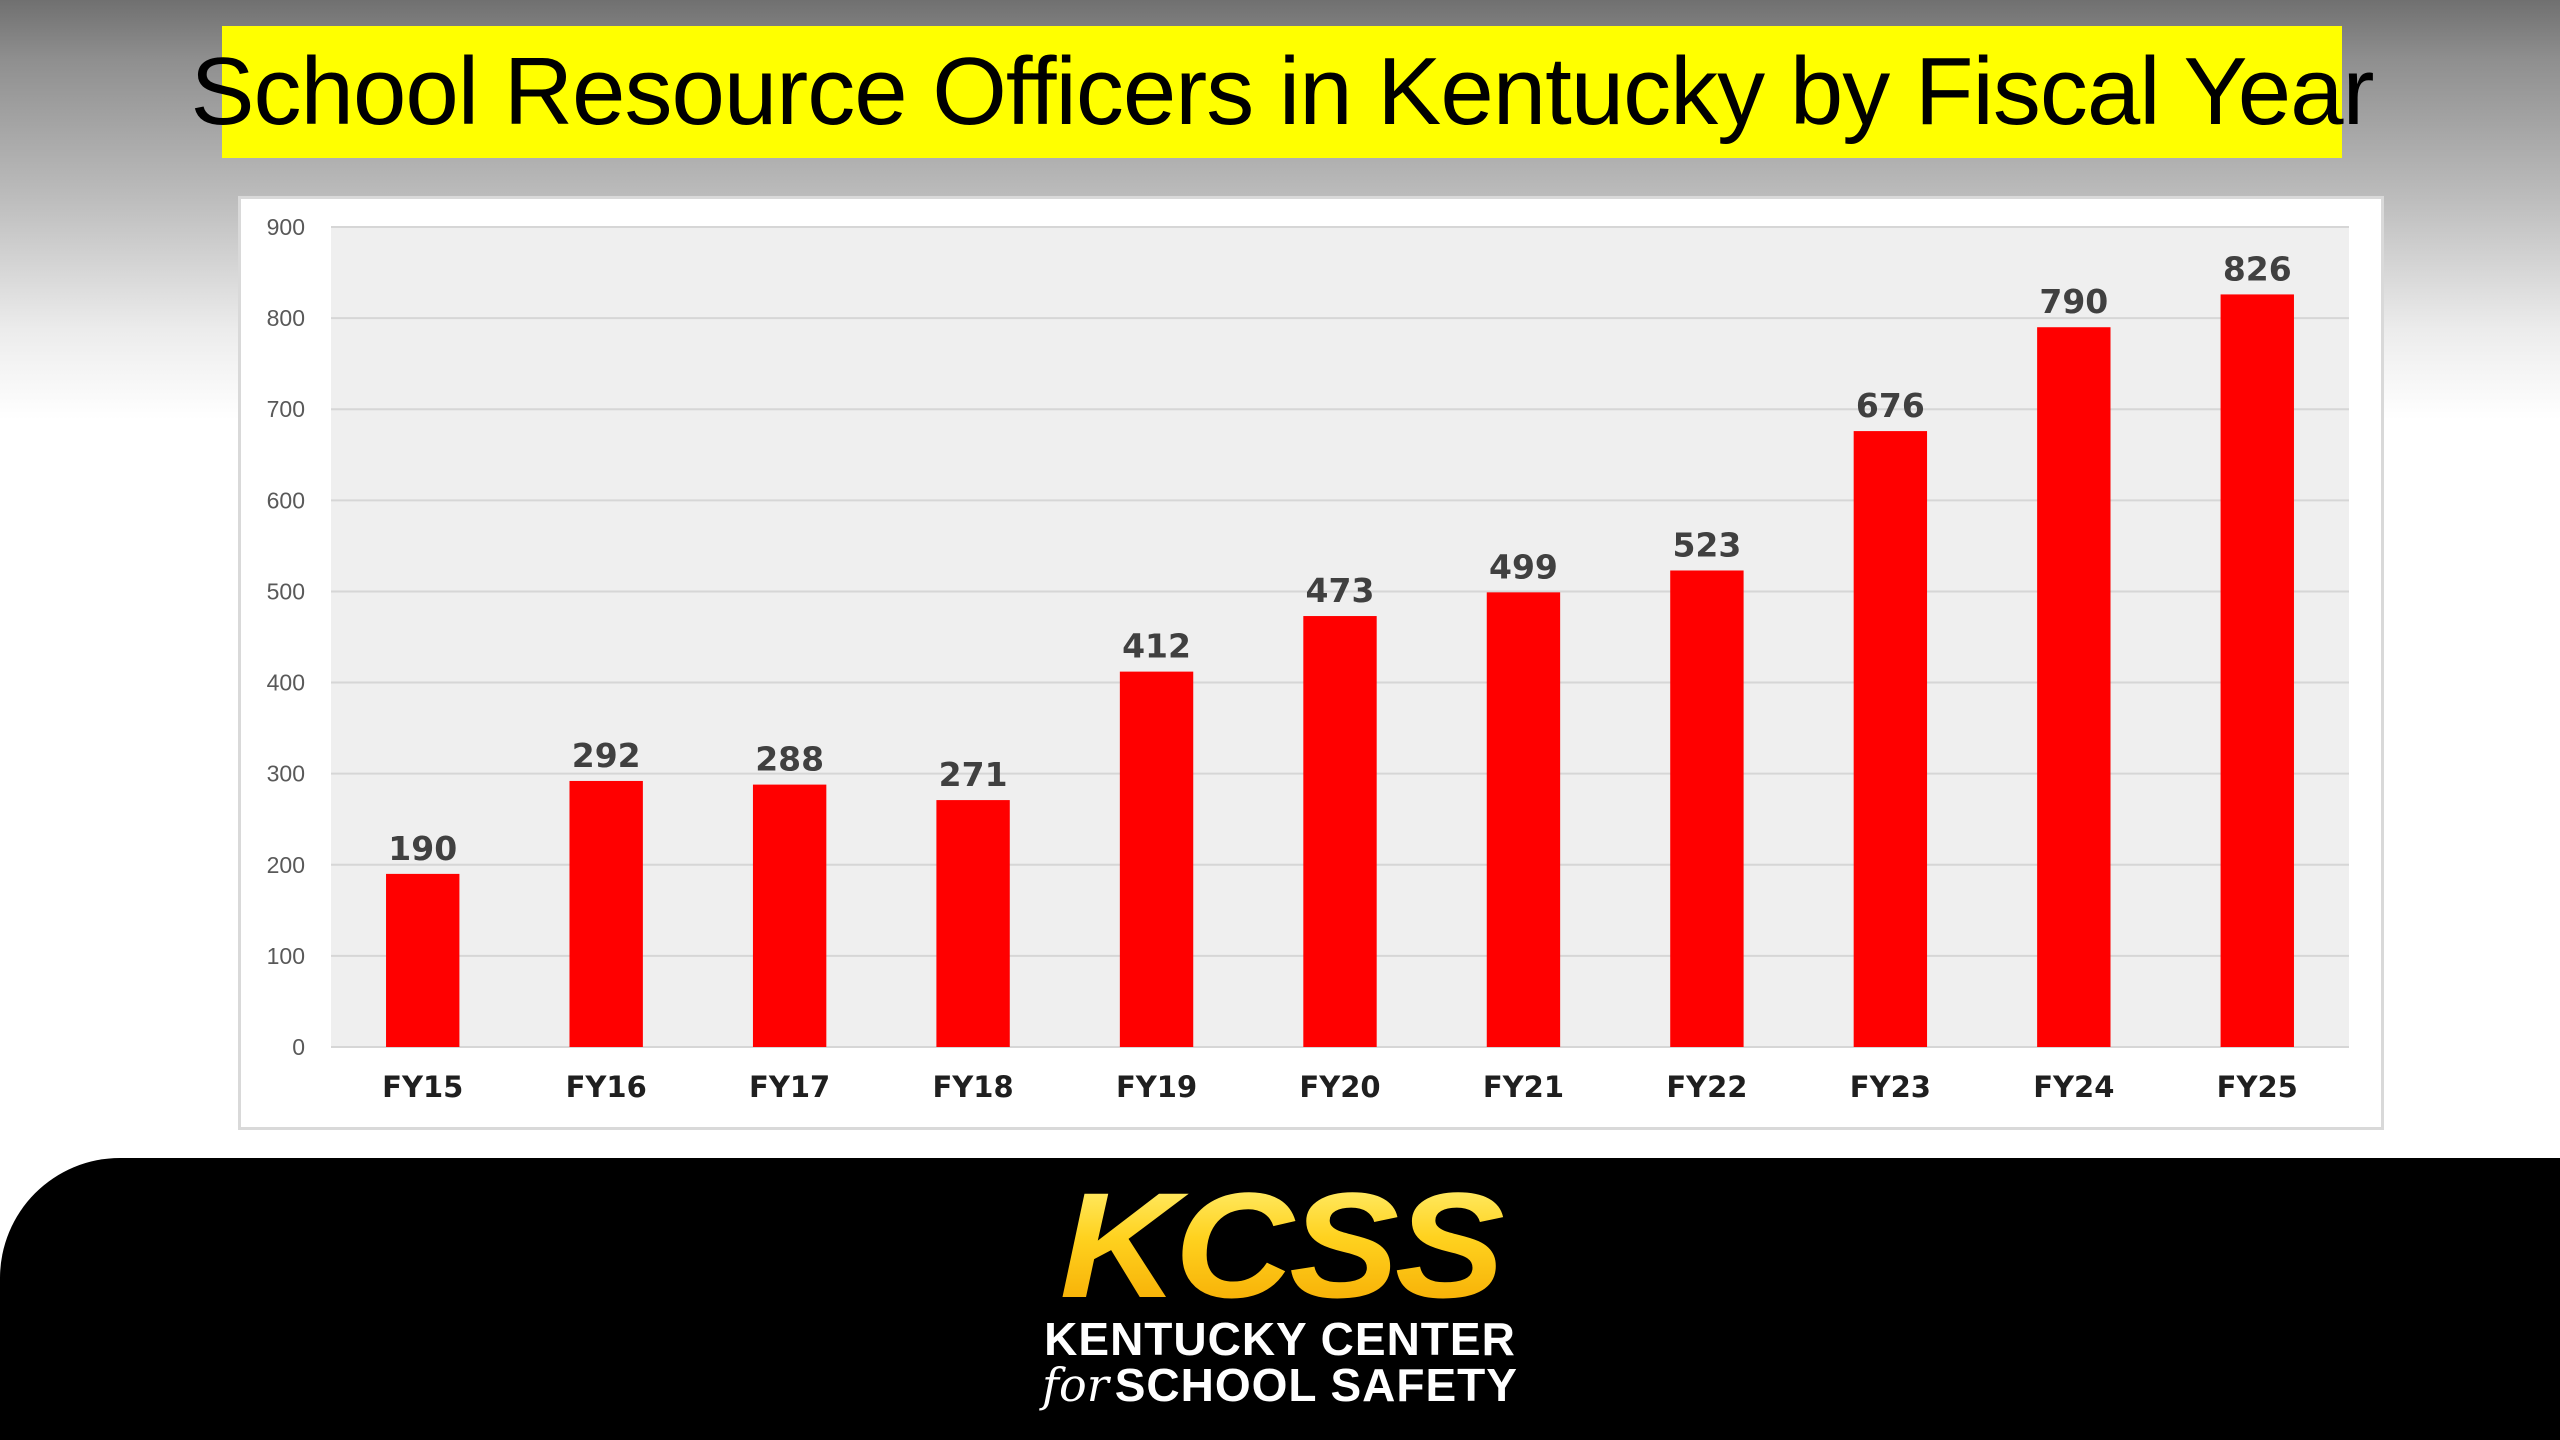  Describe the element at coordinates (1890, 405) in the screenshot. I see `data-label: 676` at that location.